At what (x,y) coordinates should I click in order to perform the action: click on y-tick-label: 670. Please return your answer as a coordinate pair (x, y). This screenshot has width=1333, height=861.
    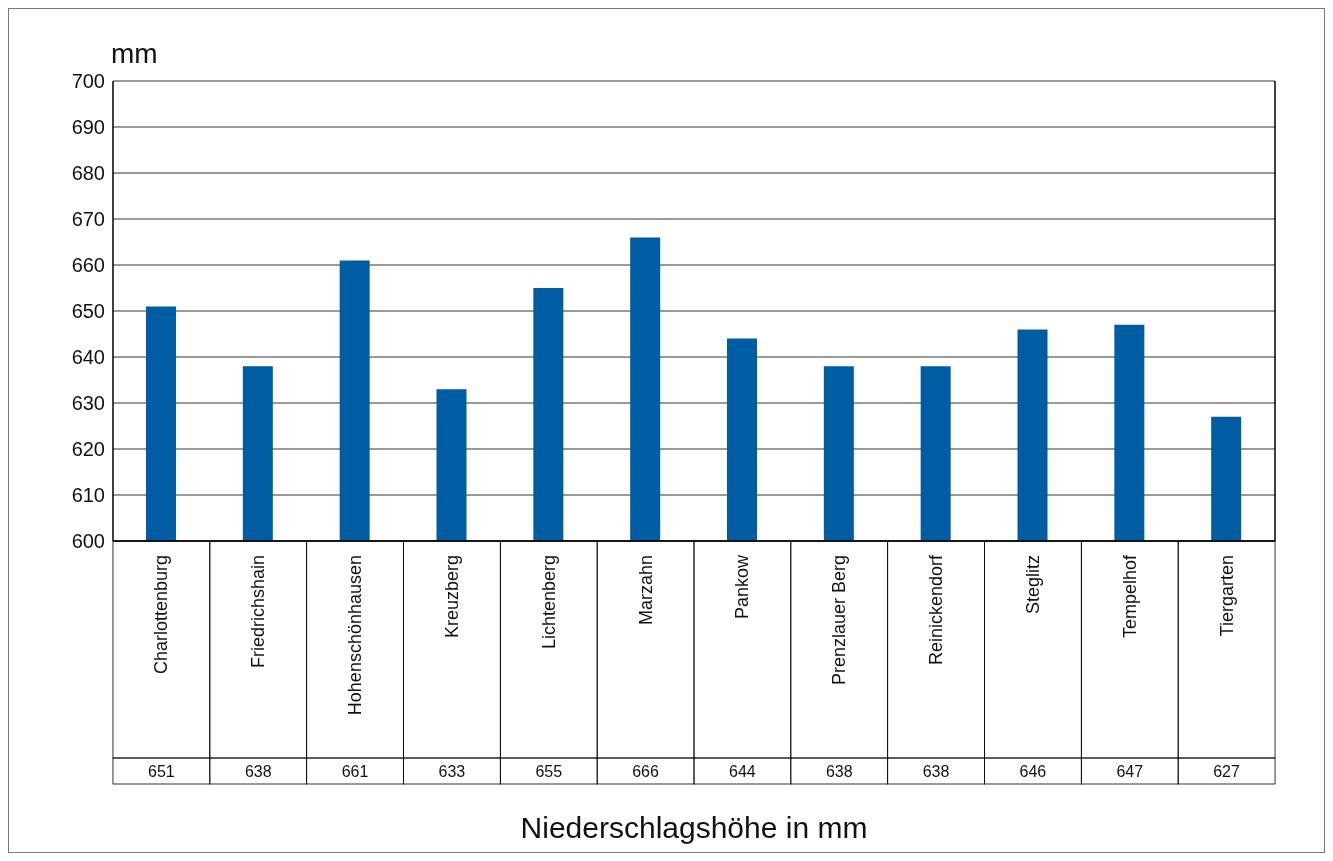
    Looking at the image, I should click on (88, 219).